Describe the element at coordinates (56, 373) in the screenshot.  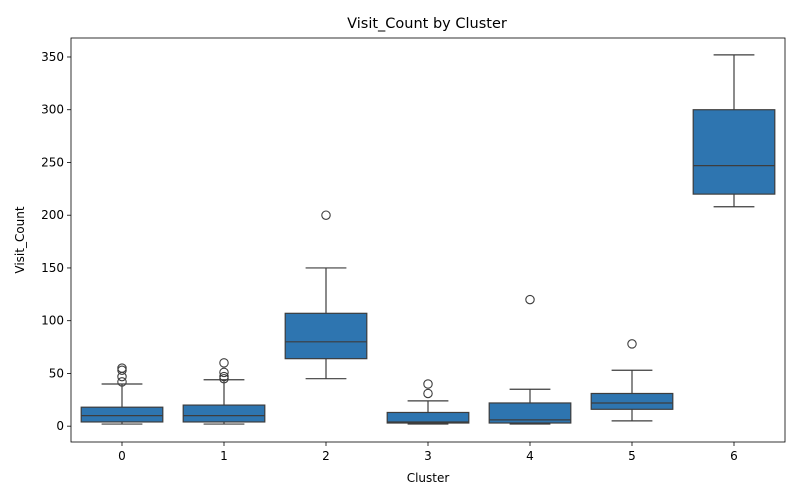
I see `y-tick-label: 50` at that location.